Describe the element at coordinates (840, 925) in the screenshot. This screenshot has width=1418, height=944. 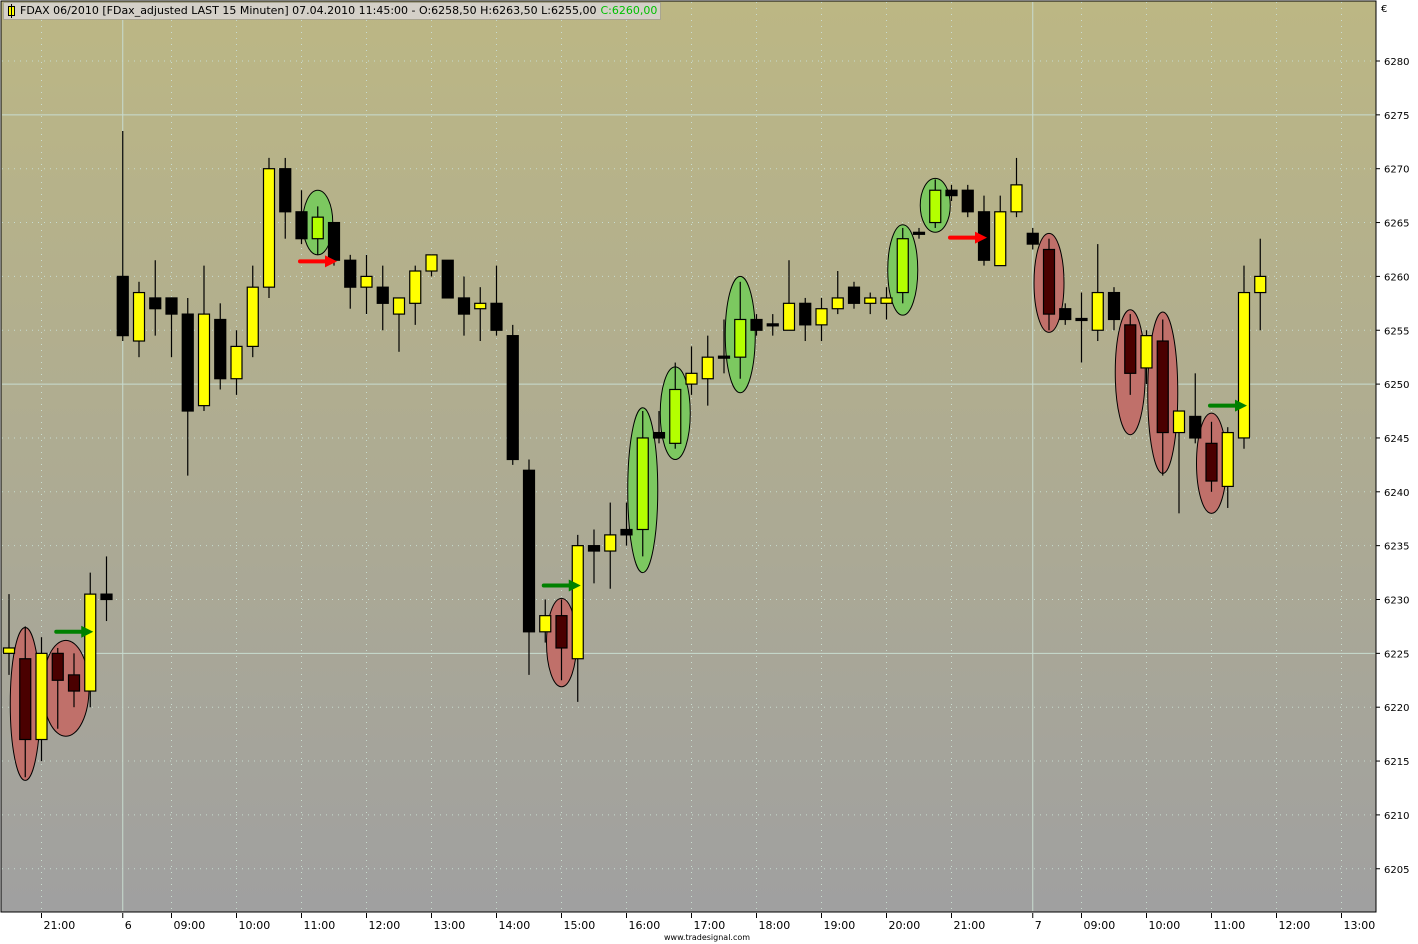
I see `x-tick-label: 19:00` at that location.